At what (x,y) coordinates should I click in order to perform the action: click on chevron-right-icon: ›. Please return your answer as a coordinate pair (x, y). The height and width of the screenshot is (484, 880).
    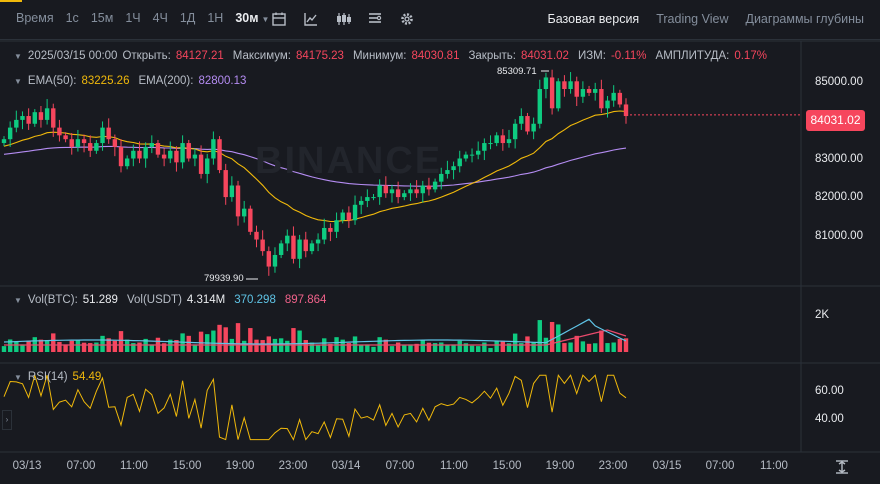
    Looking at the image, I should click on (7, 420).